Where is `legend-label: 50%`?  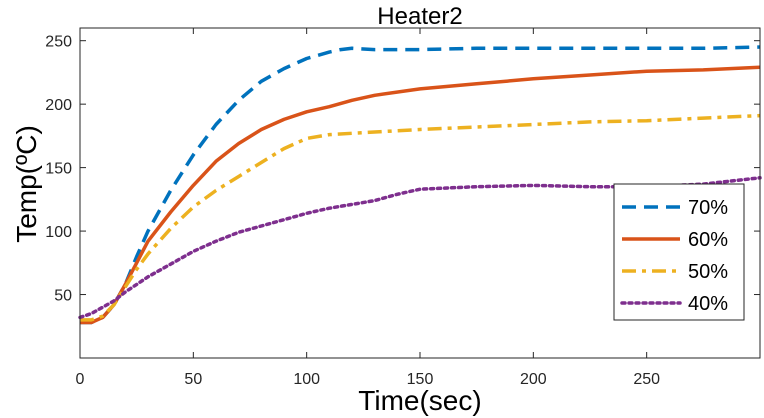 legend-label: 50% is located at coordinates (708, 272).